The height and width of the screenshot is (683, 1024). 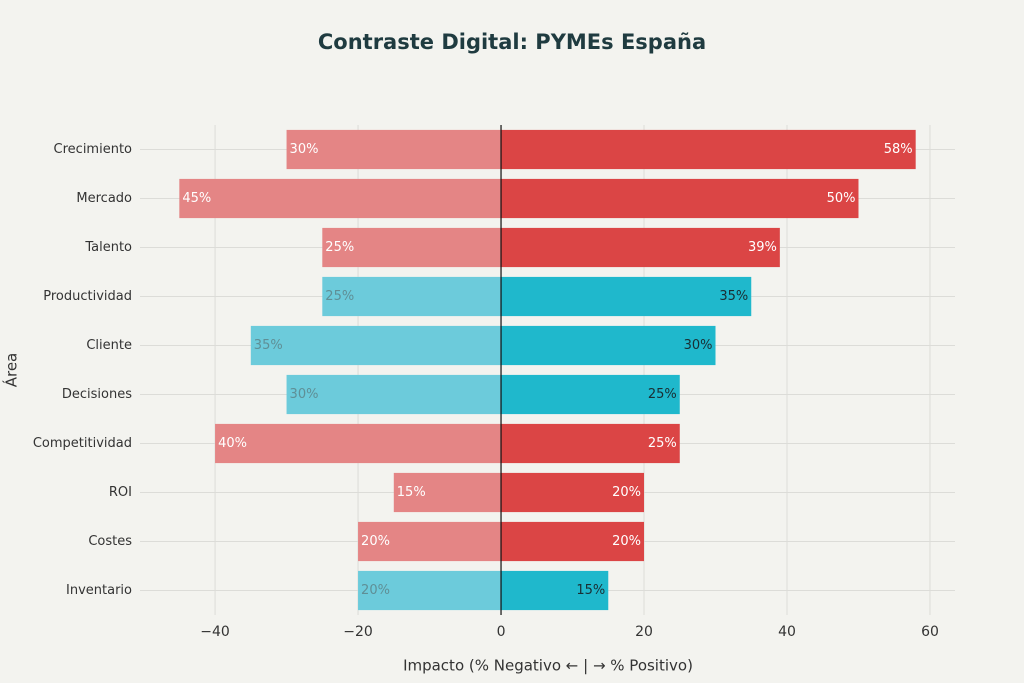 I want to click on chart-title: Contraste Digital: PYMEs España, so click(x=512, y=42).